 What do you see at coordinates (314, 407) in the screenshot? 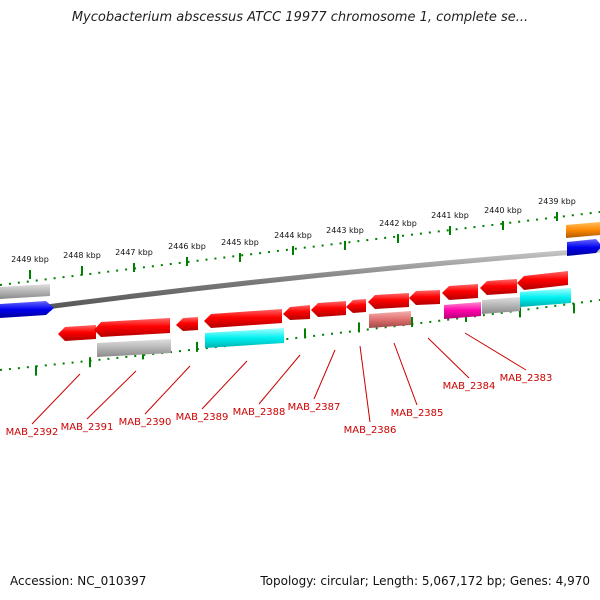
I see `gene-label: MAB_2387` at bounding box center [314, 407].